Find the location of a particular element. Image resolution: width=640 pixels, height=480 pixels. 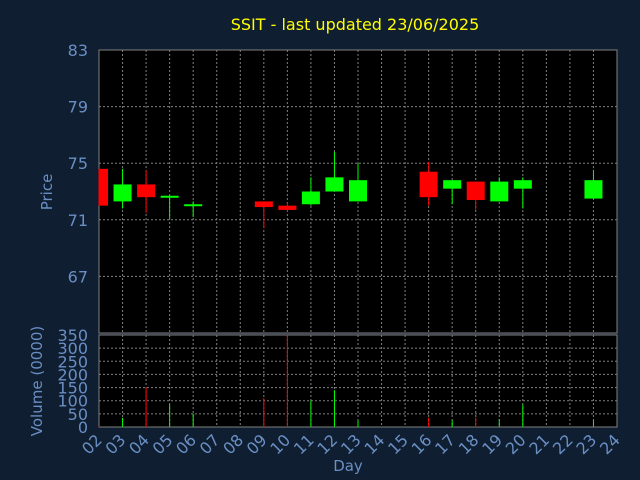

price-tick-labels: 83 79 75 71 67 is located at coordinates (78, 163).